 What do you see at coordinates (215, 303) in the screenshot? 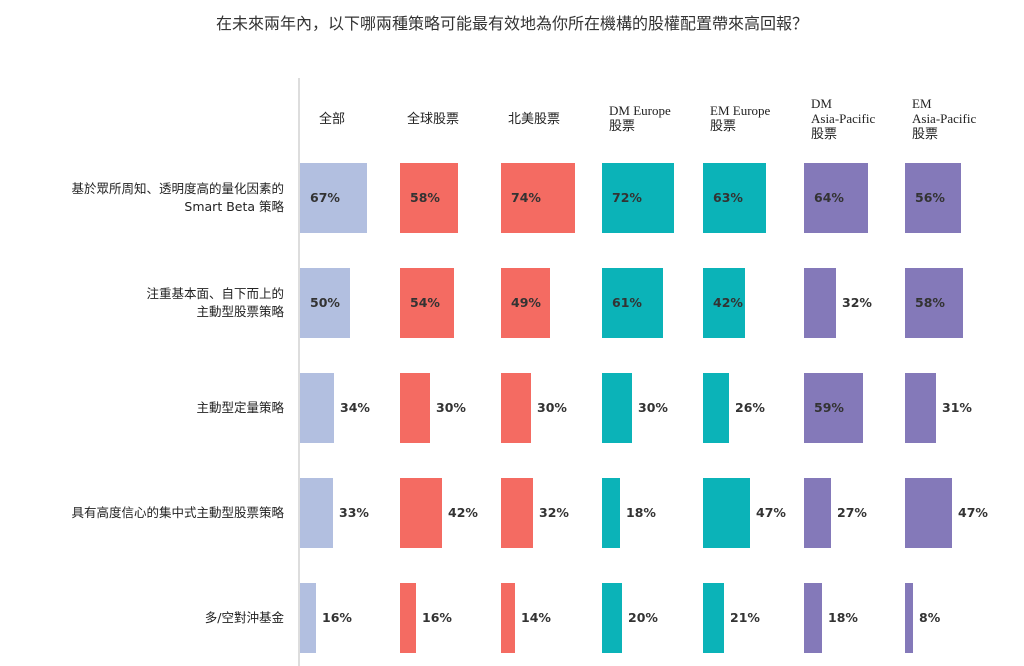
I see `row-label: 注重基本面、自下而上的主動型股票策略` at bounding box center [215, 303].